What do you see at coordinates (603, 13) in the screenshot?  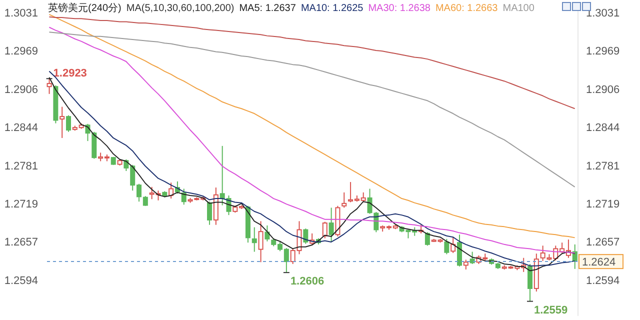 I see `y2-tick-label: 1.3031` at bounding box center [603, 13].